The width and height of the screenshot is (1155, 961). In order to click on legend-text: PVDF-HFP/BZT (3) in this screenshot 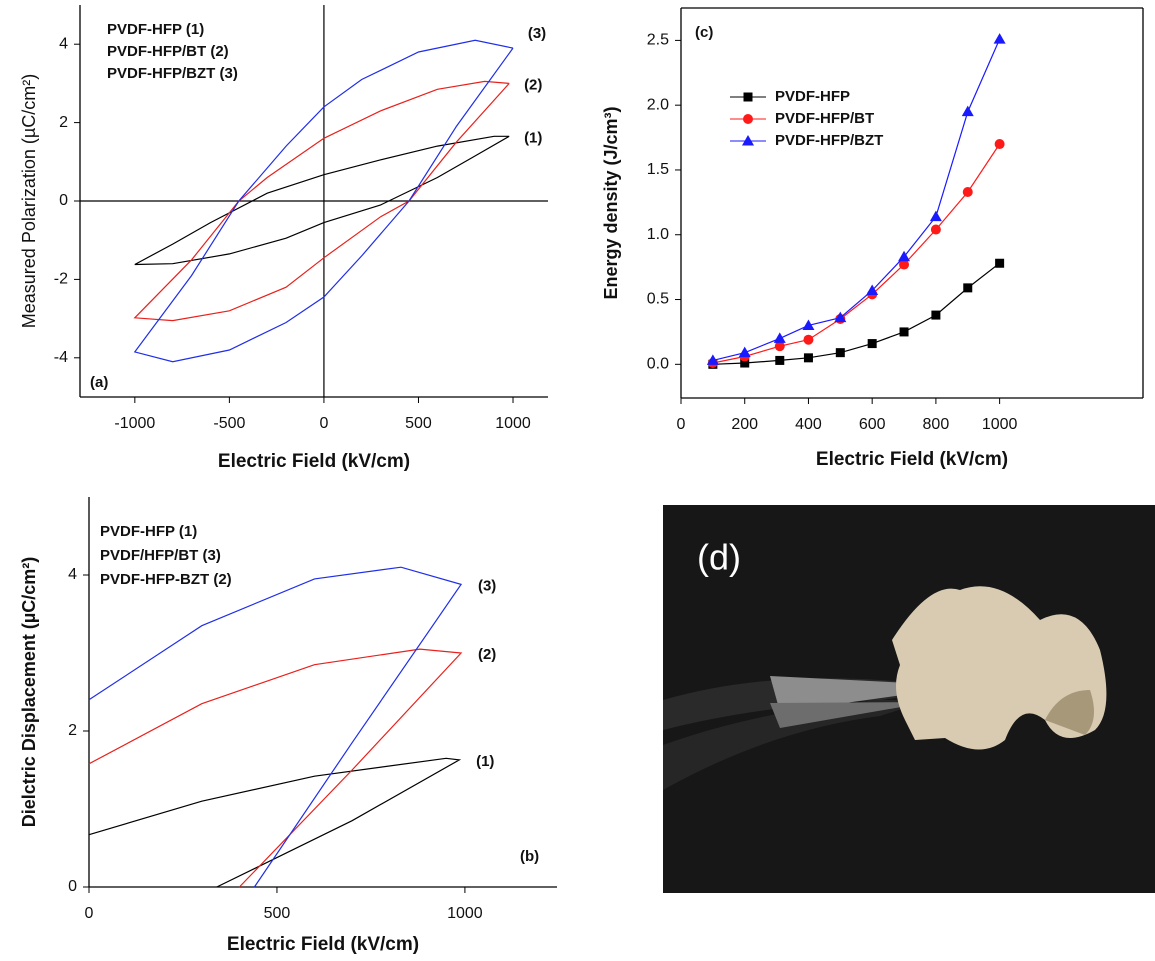, I will do `click(172, 73)`.